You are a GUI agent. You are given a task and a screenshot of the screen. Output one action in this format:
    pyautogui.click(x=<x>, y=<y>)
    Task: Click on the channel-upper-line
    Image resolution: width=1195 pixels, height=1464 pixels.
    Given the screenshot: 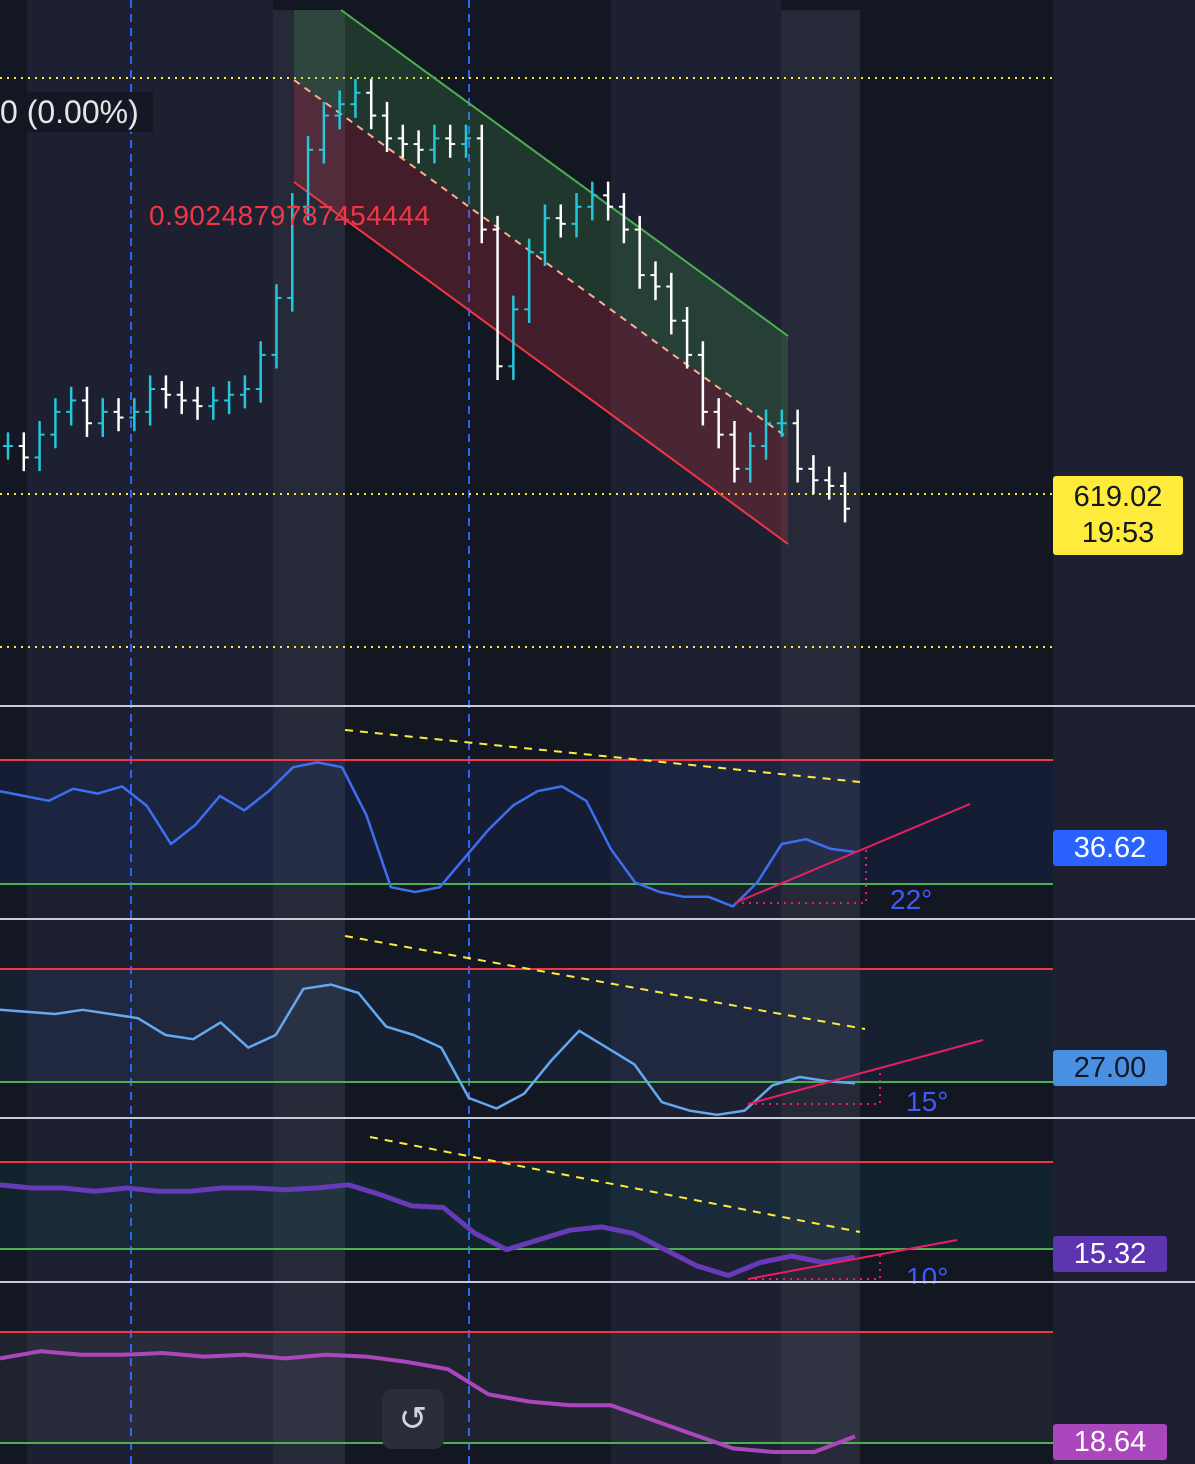 What is the action you would take?
    pyautogui.click(x=564, y=173)
    